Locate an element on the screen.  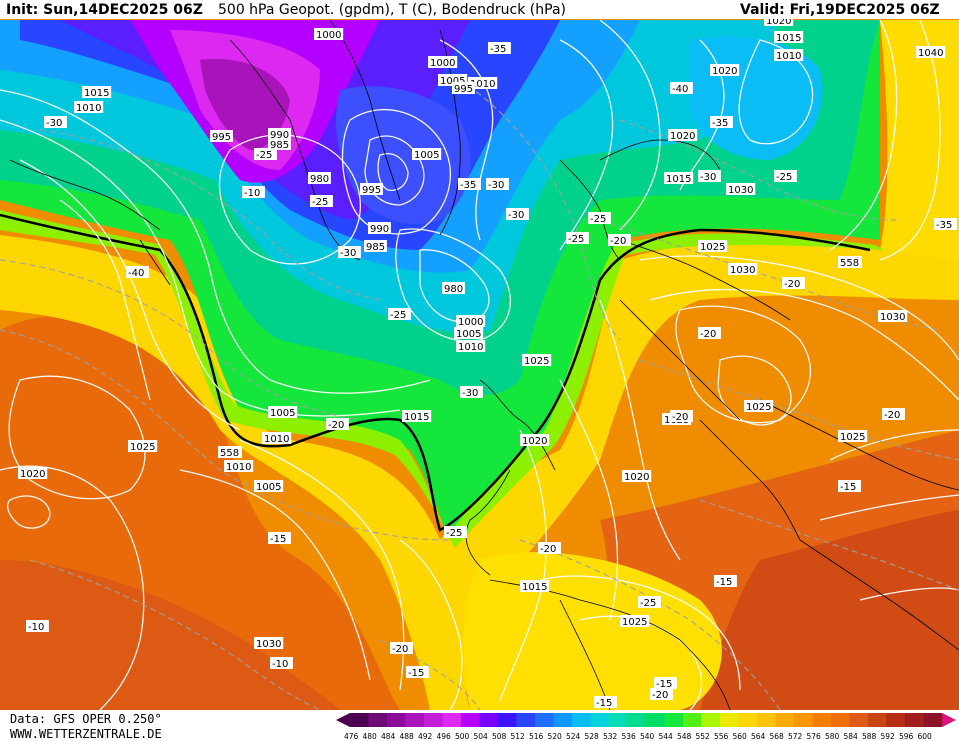
temperature-label: -10 is located at coordinates (252, 193).